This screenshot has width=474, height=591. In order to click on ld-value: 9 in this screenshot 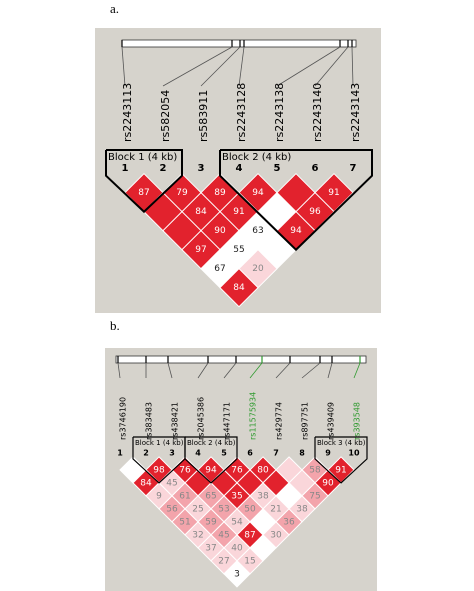, I will do `click(159, 496)`.